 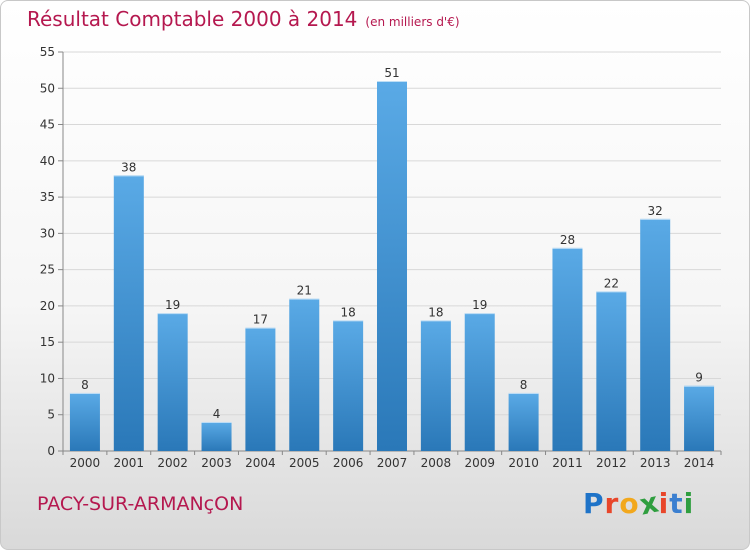 What do you see at coordinates (655, 211) in the screenshot?
I see `data-label: 32` at bounding box center [655, 211].